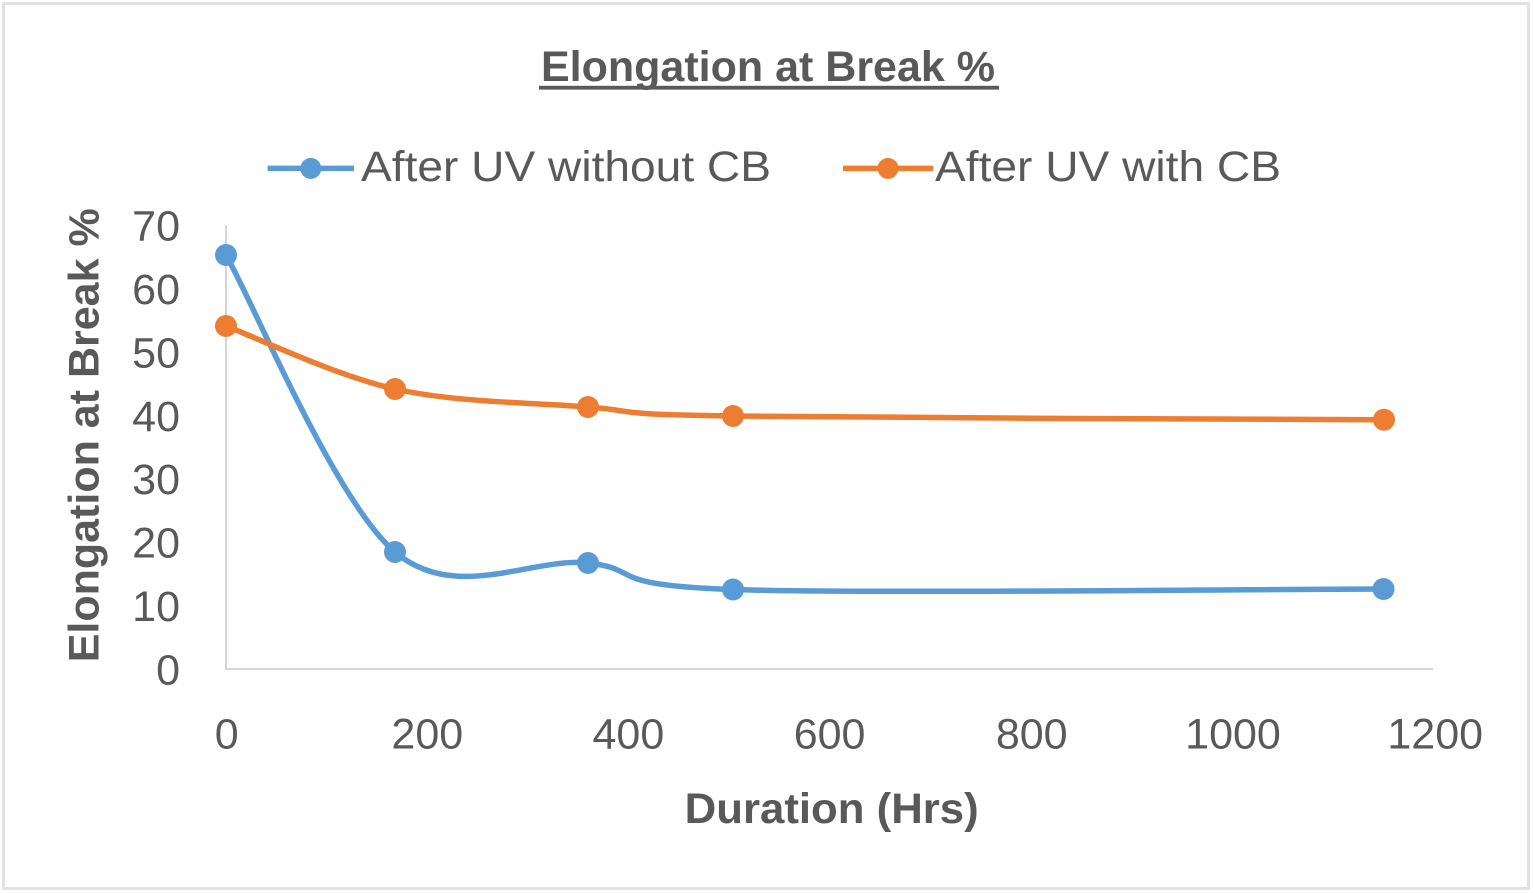  Describe the element at coordinates (156, 480) in the screenshot. I see `svg-text: 30` at that location.